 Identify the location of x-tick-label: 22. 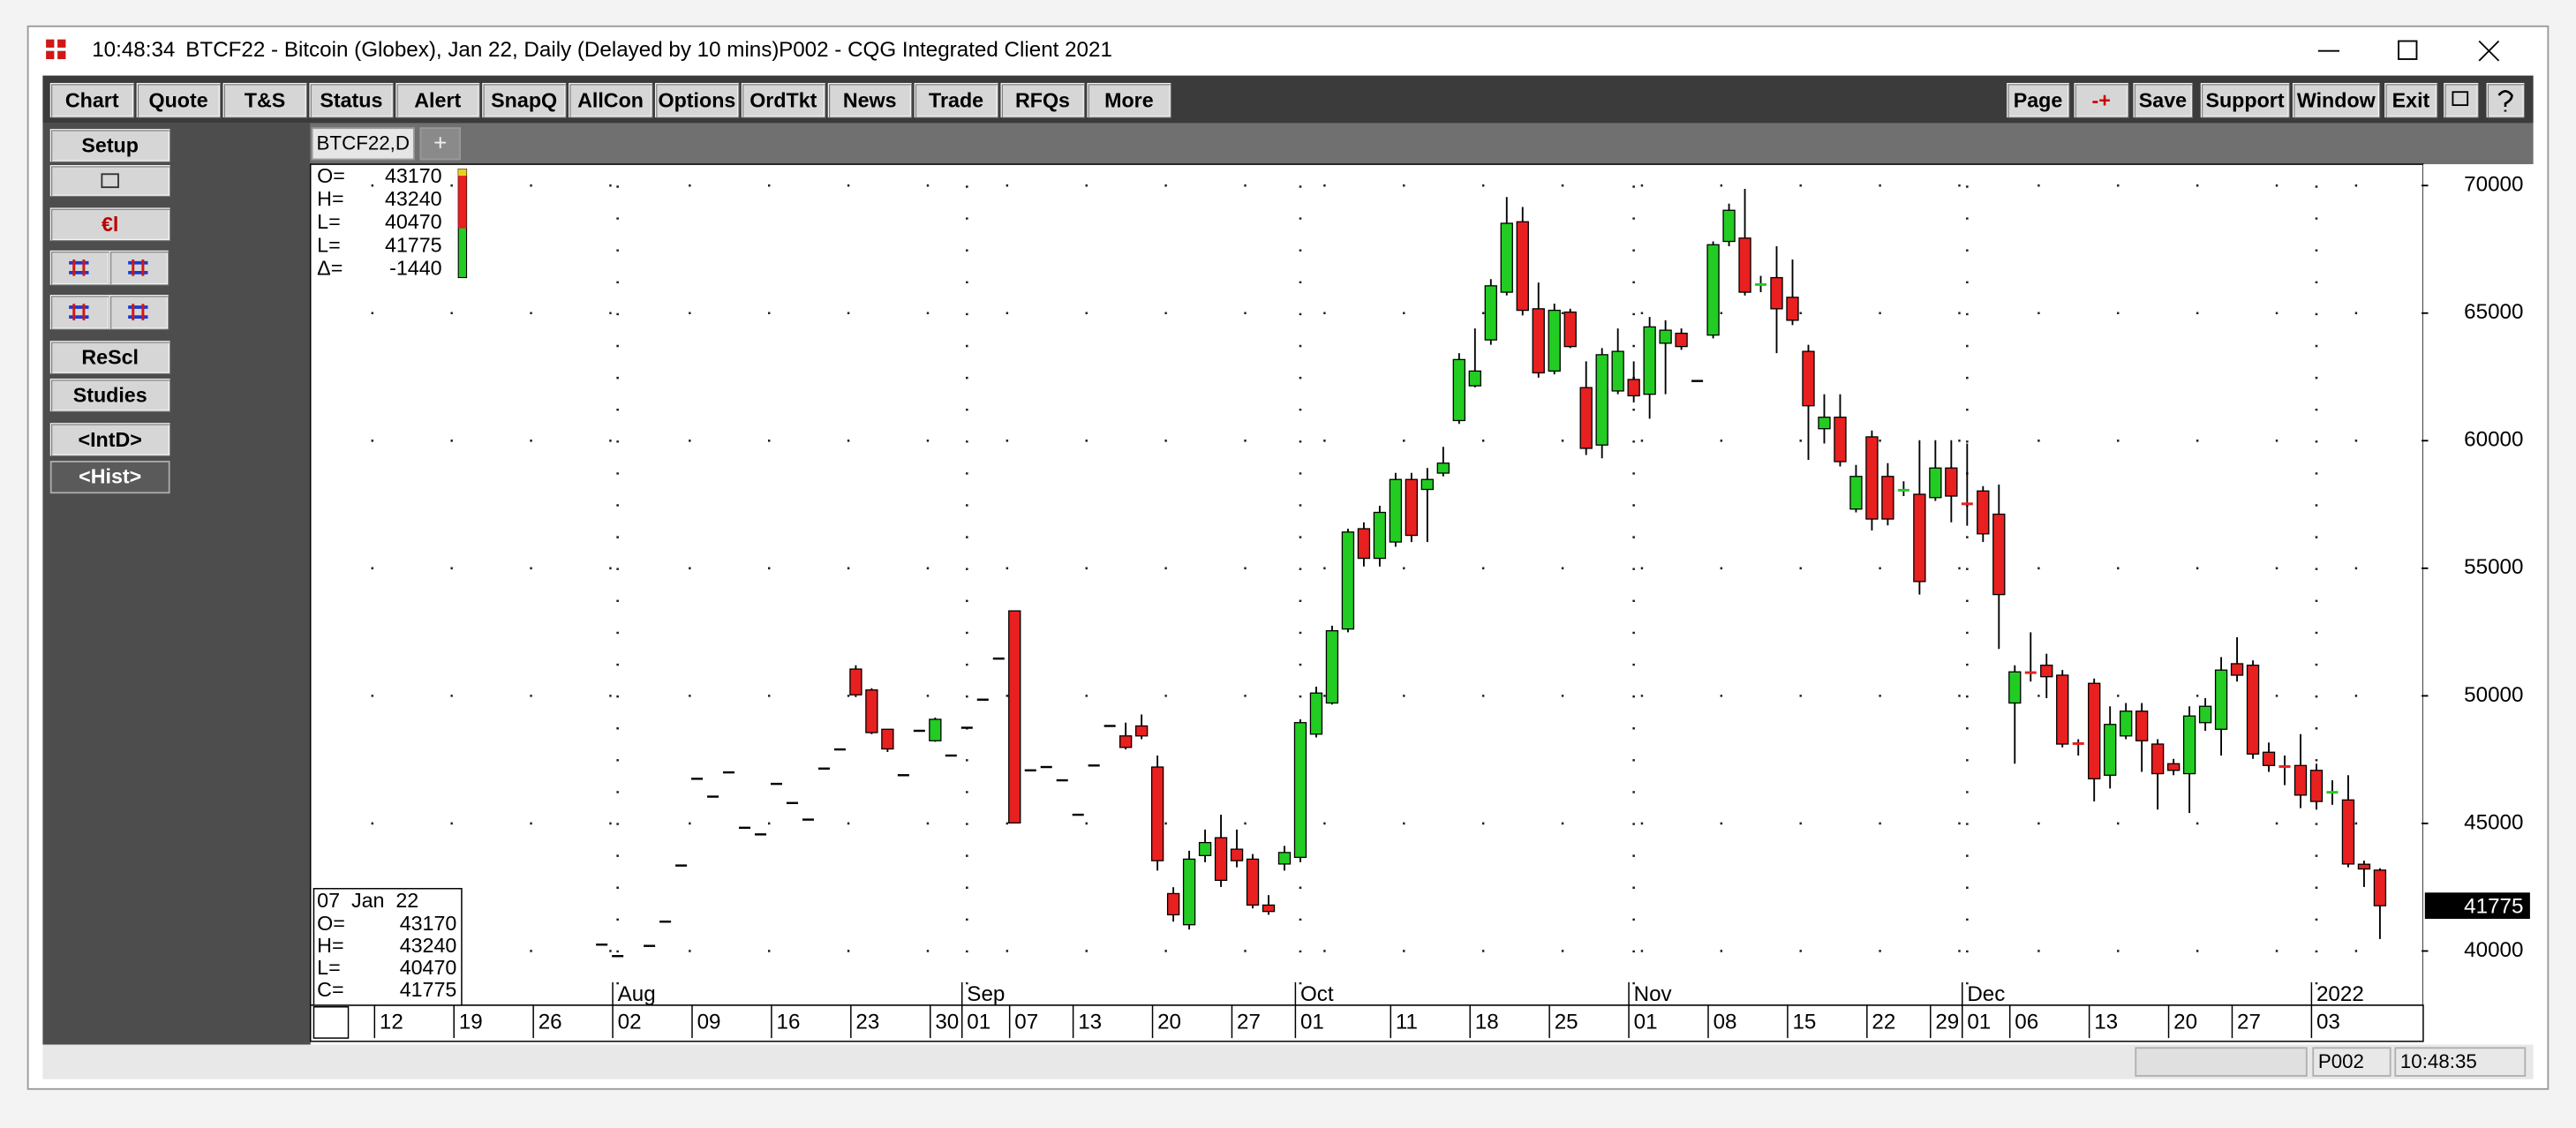
(1884, 1022).